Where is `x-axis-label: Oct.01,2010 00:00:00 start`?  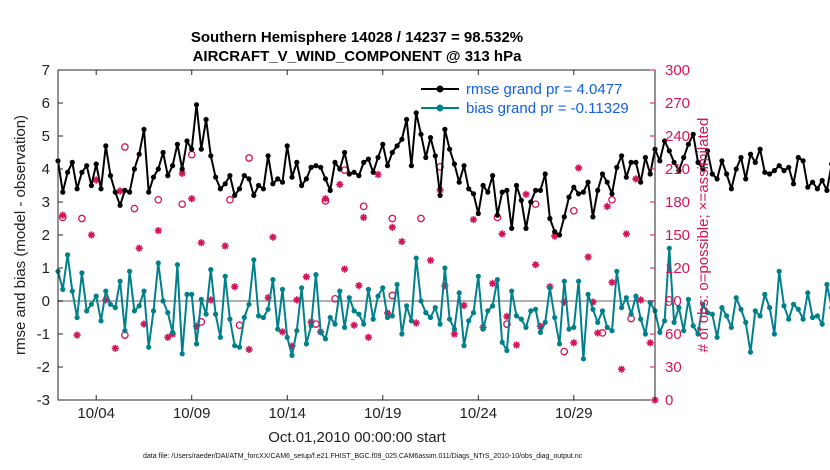
x-axis-label: Oct.01,2010 00:00:00 start is located at coordinates (357, 437).